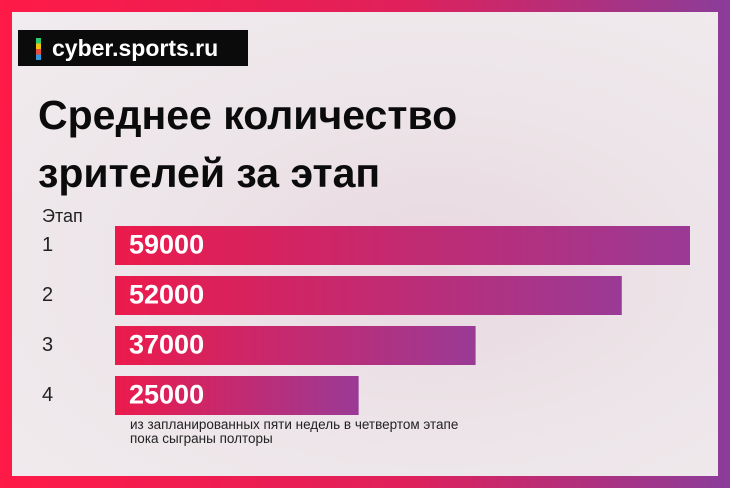 The image size is (730, 488). Describe the element at coordinates (47, 295) in the screenshot. I see `y-tick-label: 2` at that location.